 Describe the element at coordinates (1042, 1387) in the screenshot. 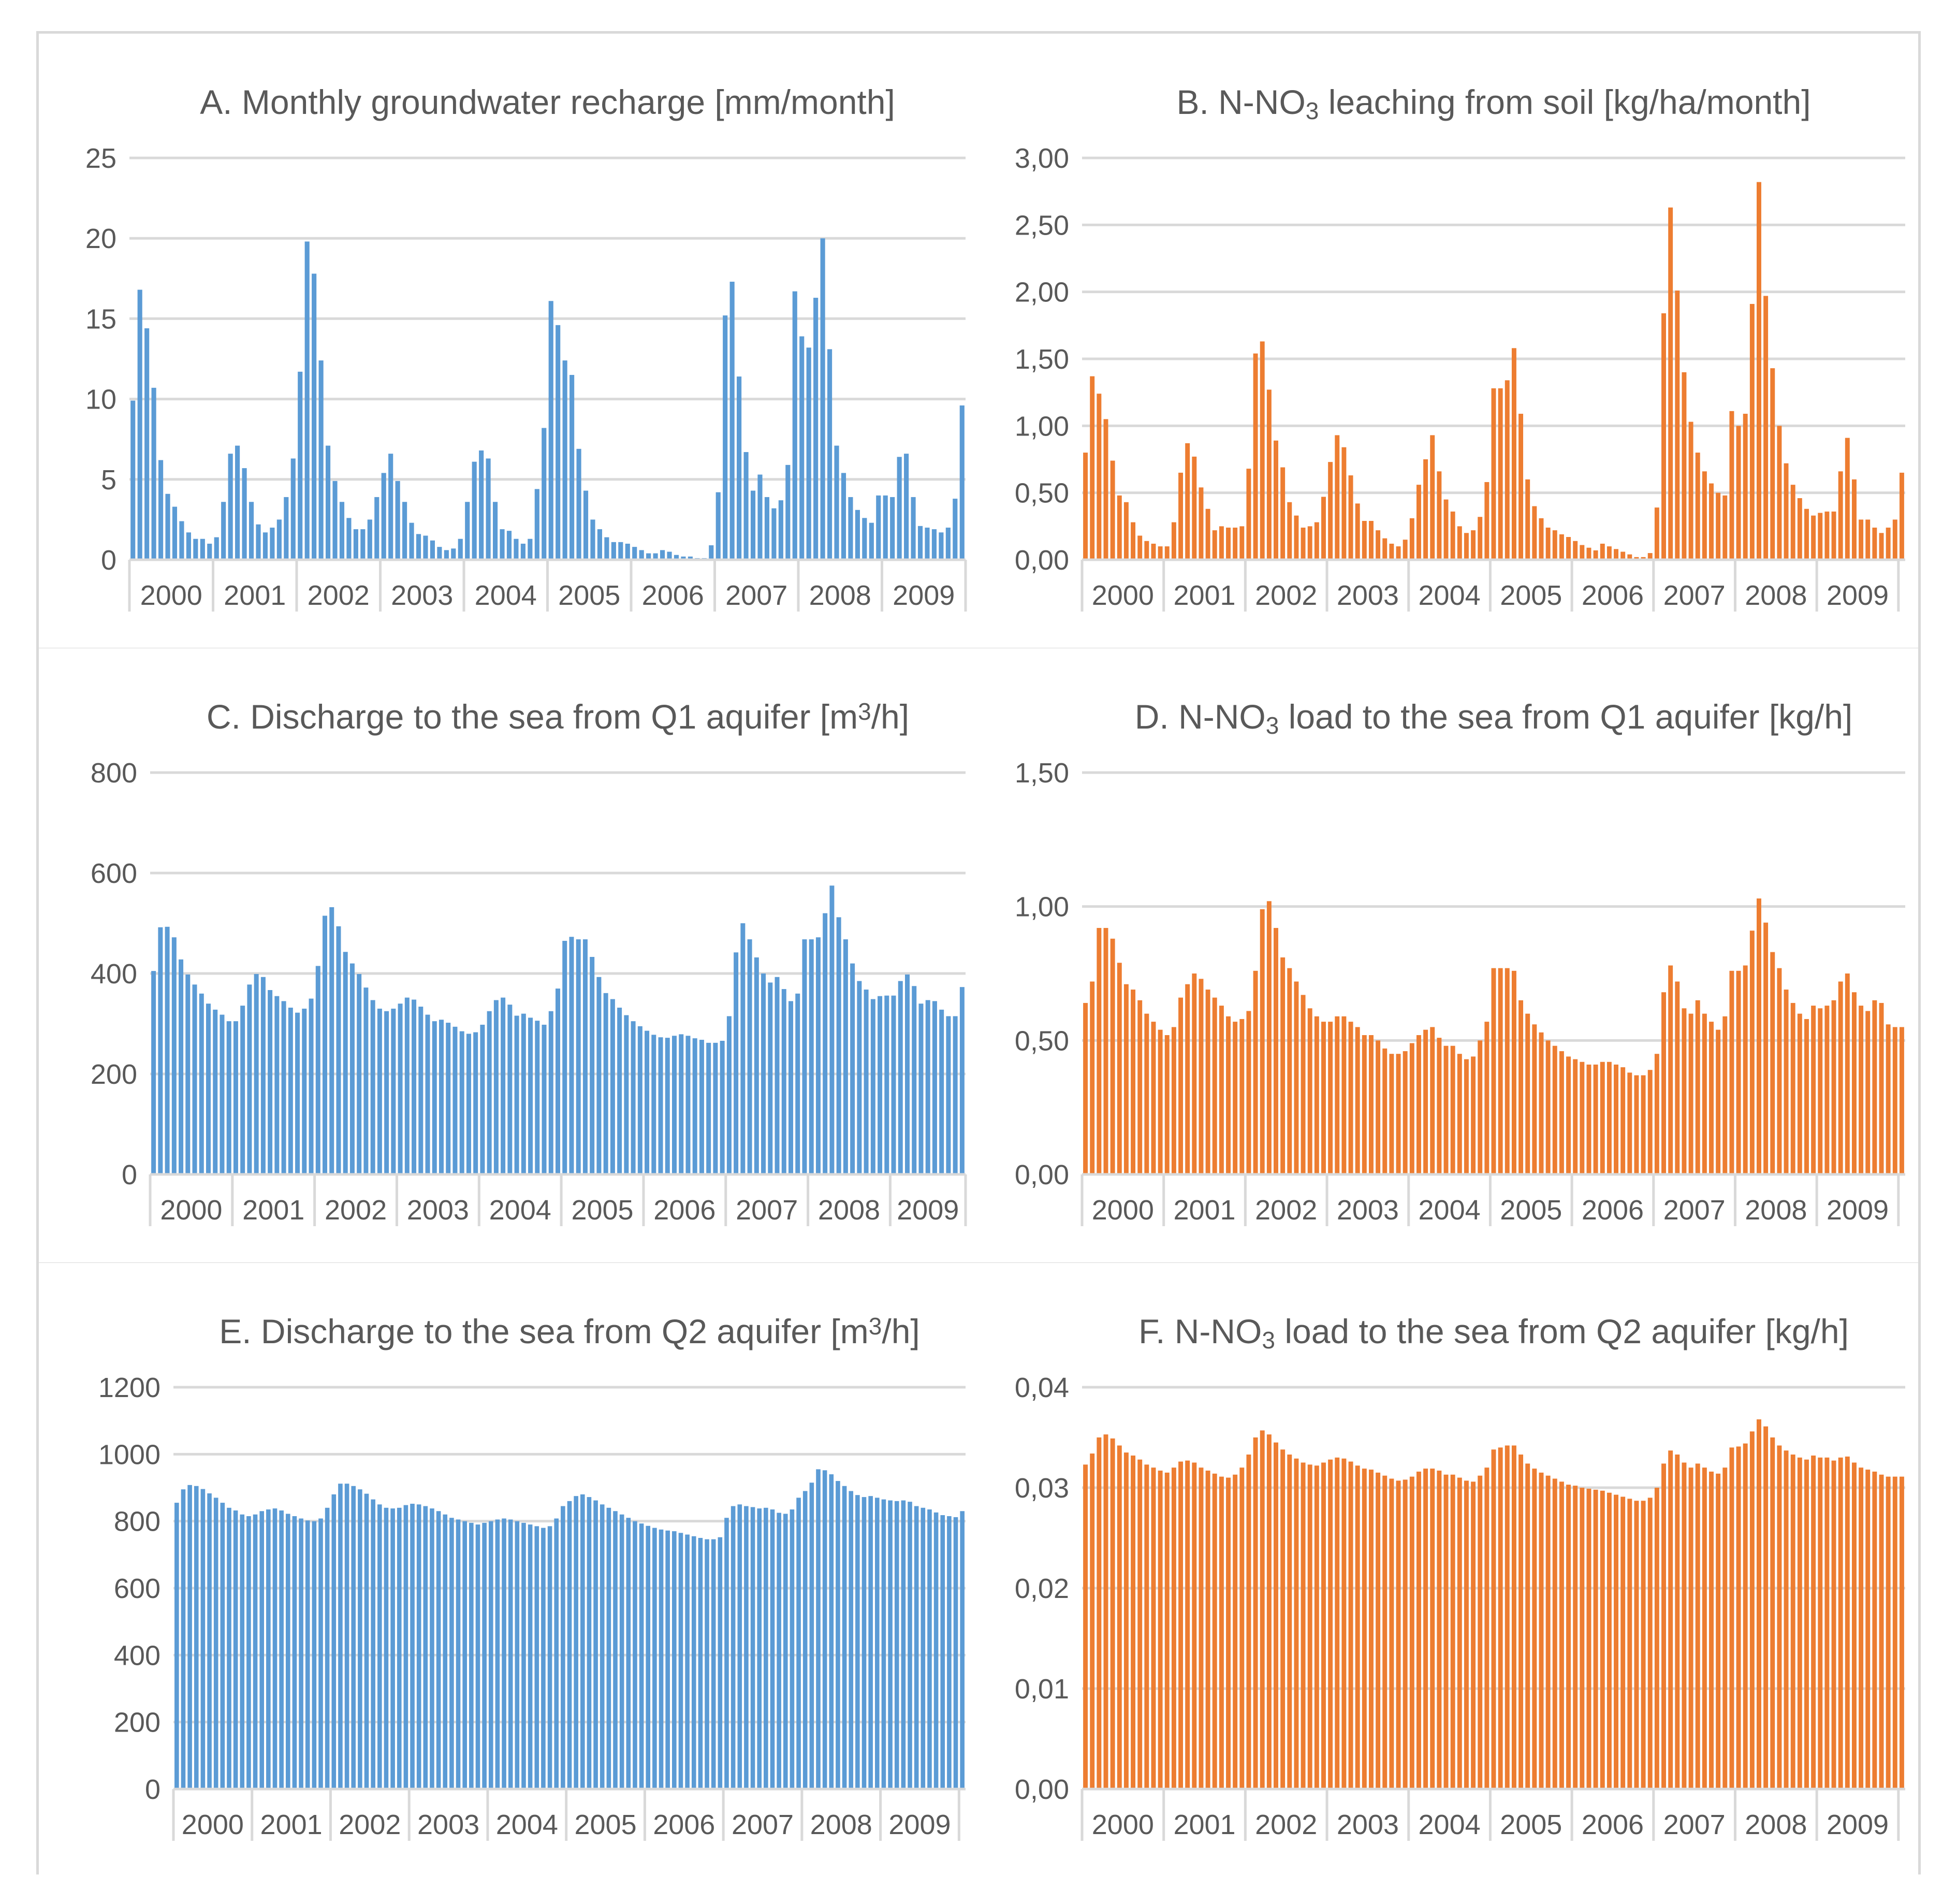

I see `y-tick-label: 0,04` at that location.